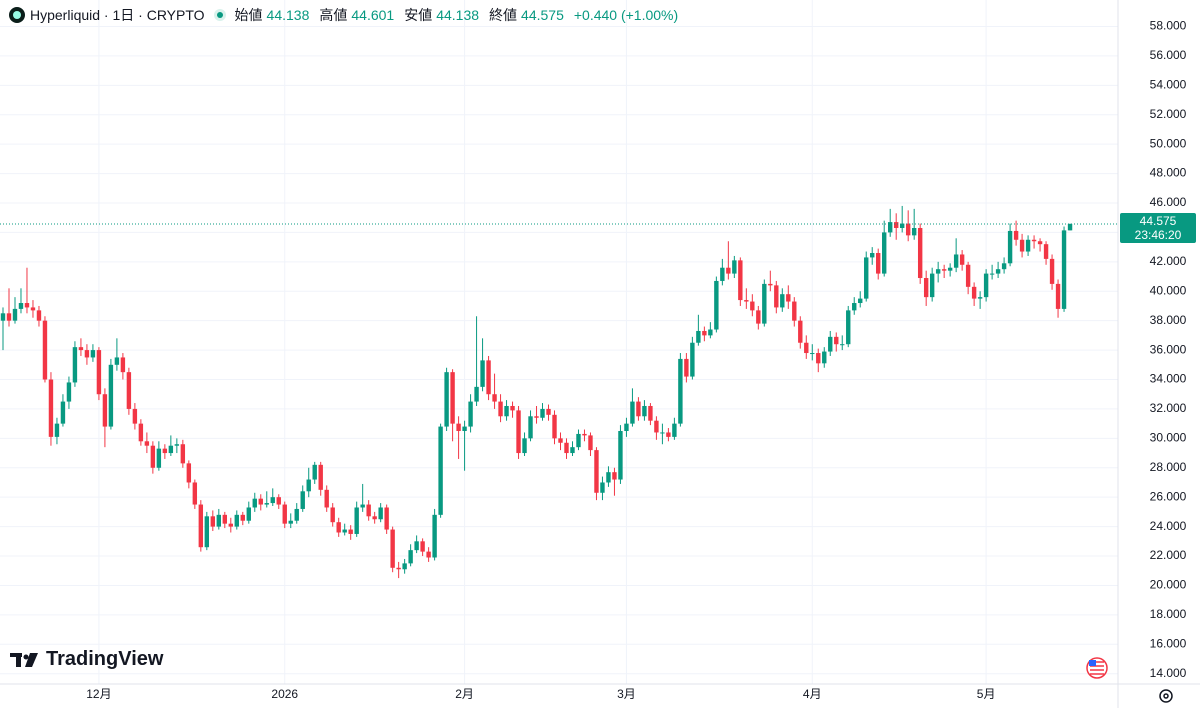 The image size is (1200, 708). Describe the element at coordinates (1168, 114) in the screenshot. I see `y-tick-label: 52.000` at that location.